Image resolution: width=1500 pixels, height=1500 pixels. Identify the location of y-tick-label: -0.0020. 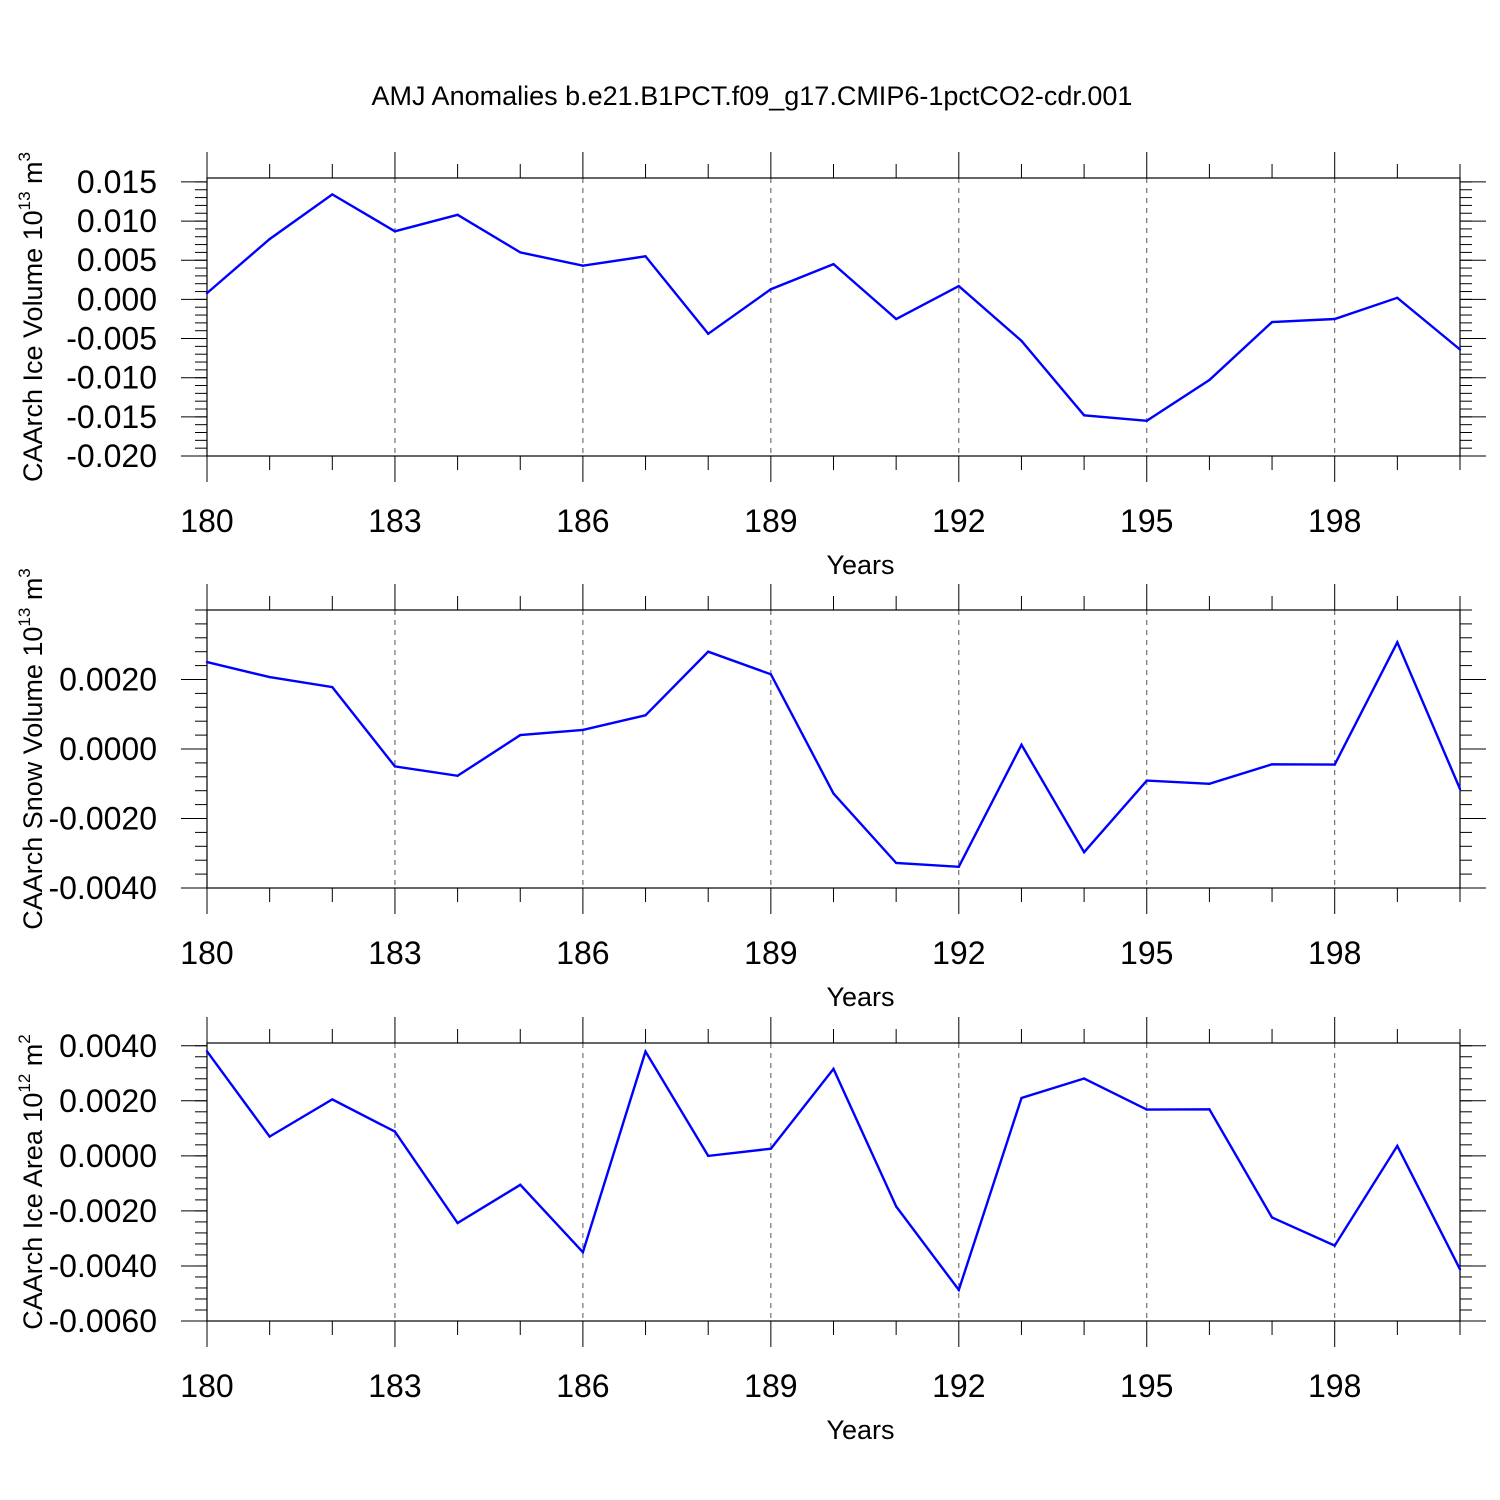
(102, 819).